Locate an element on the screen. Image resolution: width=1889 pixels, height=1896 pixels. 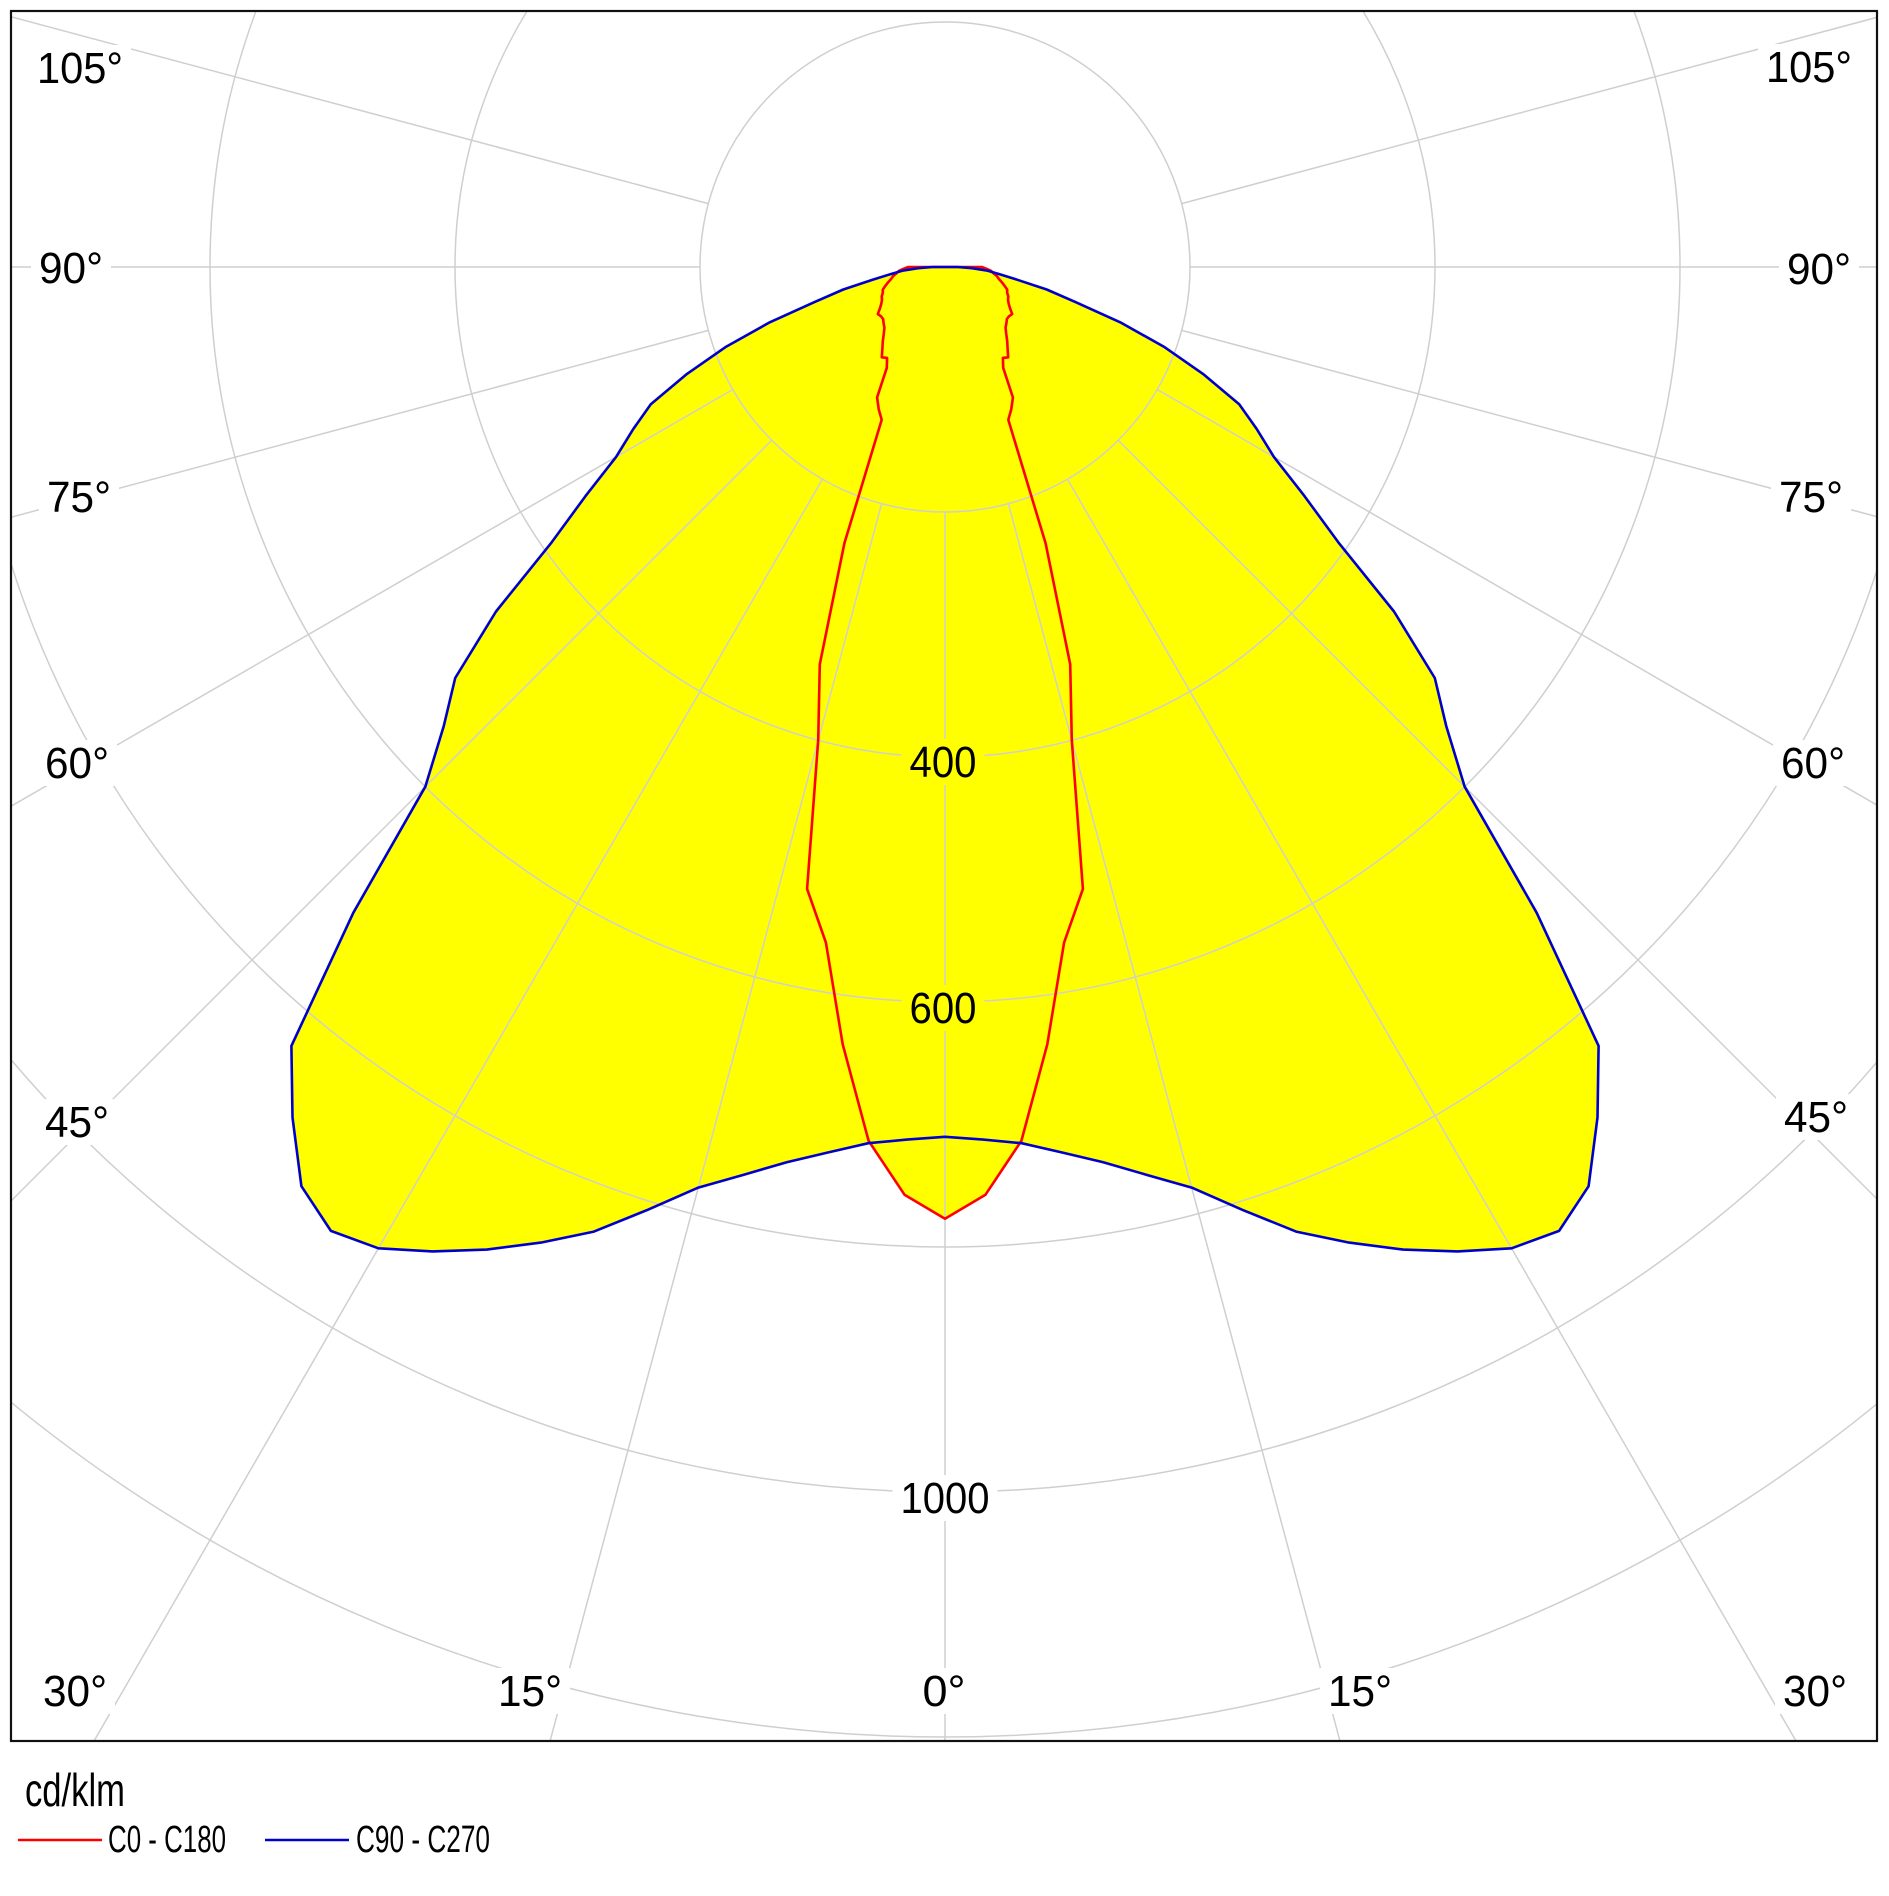
angle-label-12-bg is located at coordinates (944, 1691).